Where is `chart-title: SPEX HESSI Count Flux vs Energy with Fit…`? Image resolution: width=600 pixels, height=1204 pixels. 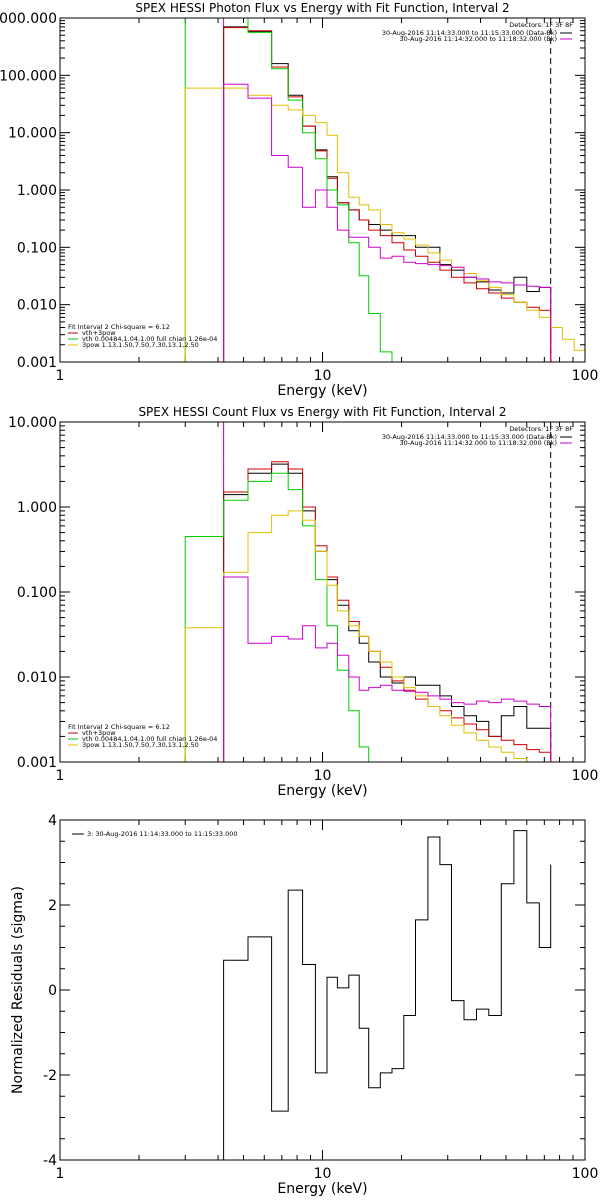 chart-title: SPEX HESSI Count Flux vs Energy with Fit… is located at coordinates (322, 412).